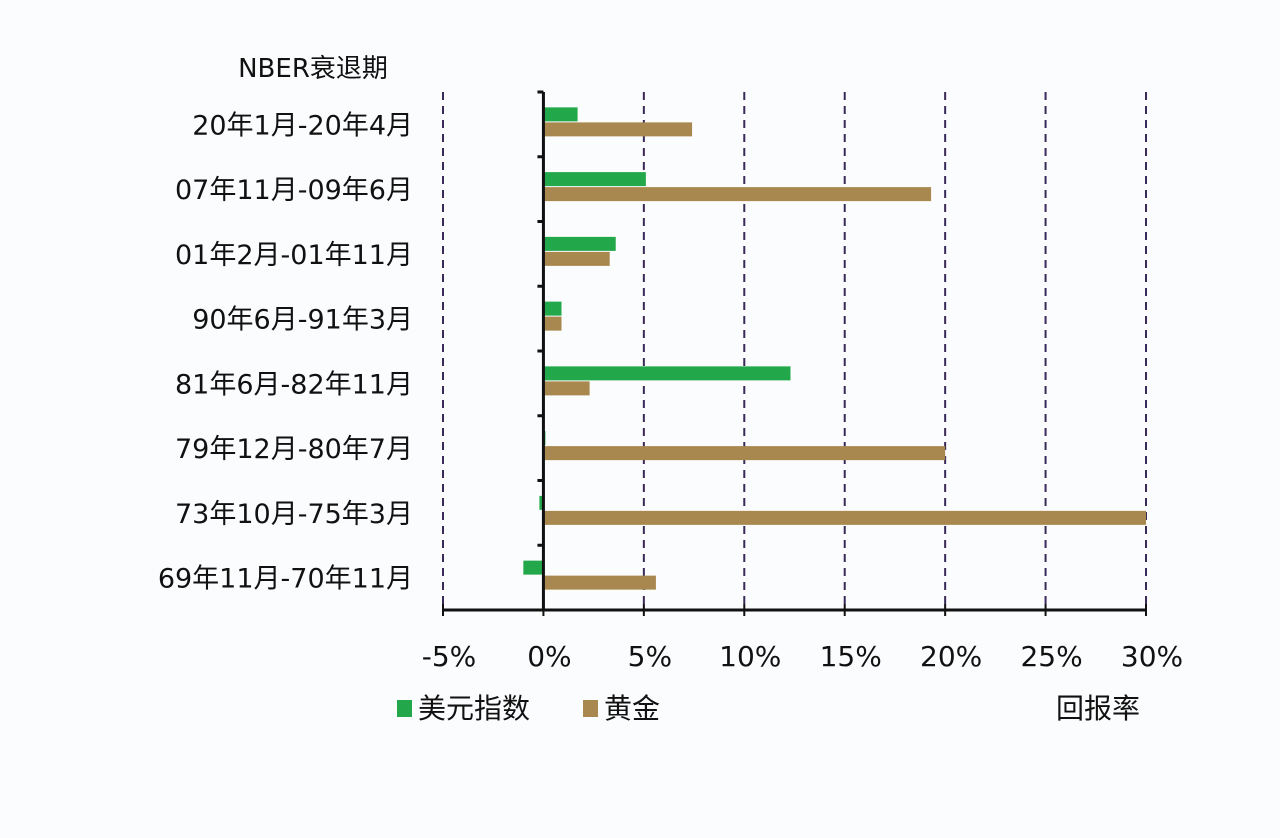 This screenshot has height=838, width=1280. What do you see at coordinates (302, 125) in the screenshot?
I see `category-label: 20年1月-20年4月` at bounding box center [302, 125].